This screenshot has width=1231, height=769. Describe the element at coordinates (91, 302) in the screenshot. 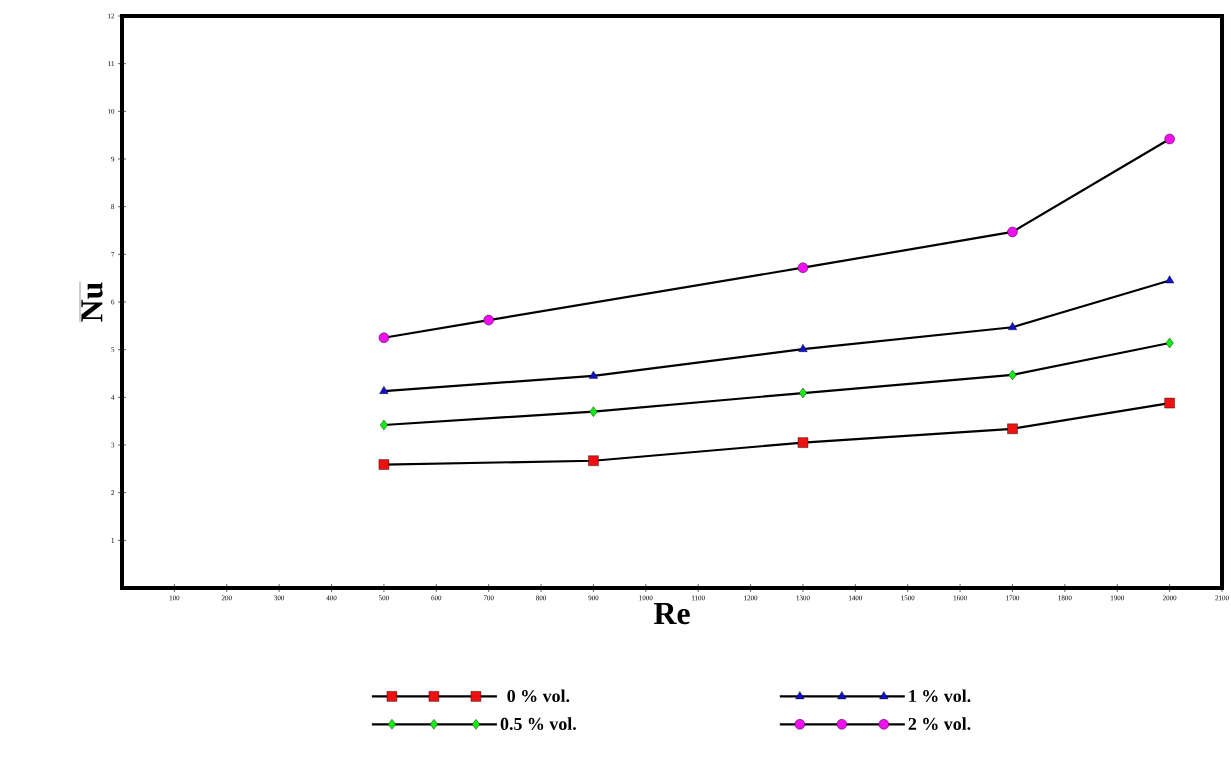

I see `y-axis-title: $\overline{\mathbf{Nu}}$` at that location.